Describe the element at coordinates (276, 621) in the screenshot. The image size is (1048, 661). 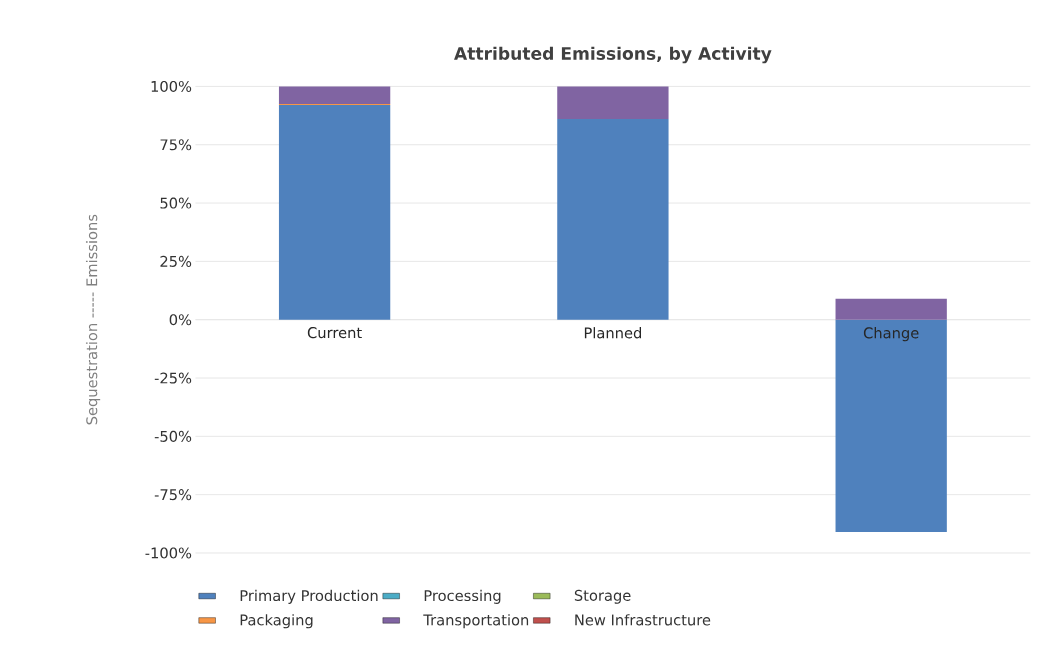
I see `legend-label: Packaging` at that location.